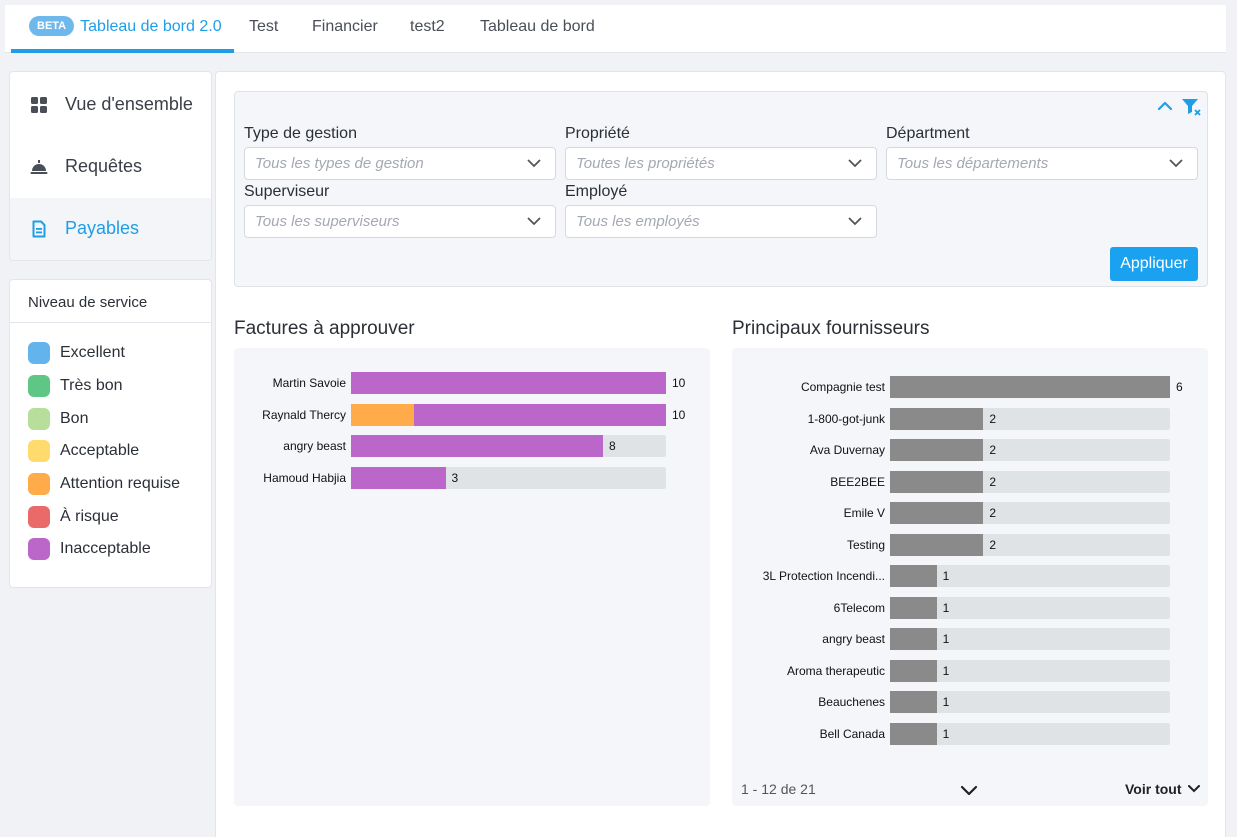 The height and width of the screenshot is (837, 1237). I want to click on sidebar-item-vue-ensemble: Vue d'ensemble, so click(110, 105).